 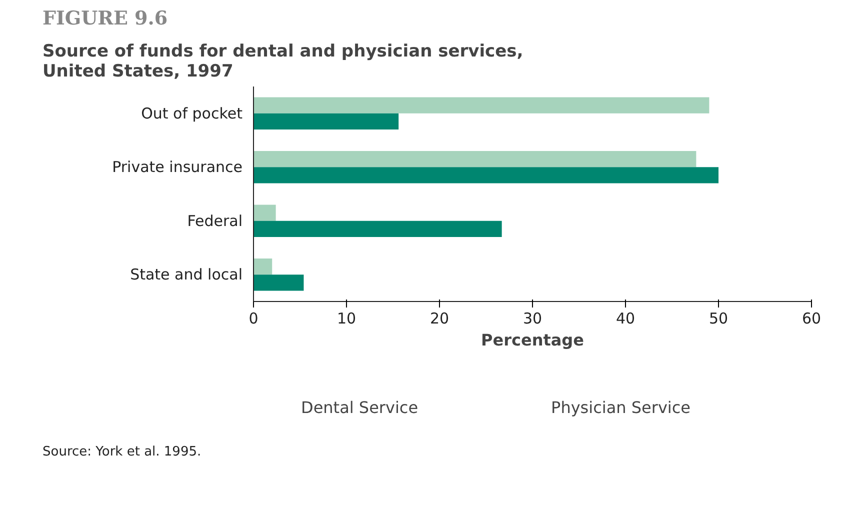 What do you see at coordinates (186, 275) in the screenshot?
I see `y-tick-label: State and local` at bounding box center [186, 275].